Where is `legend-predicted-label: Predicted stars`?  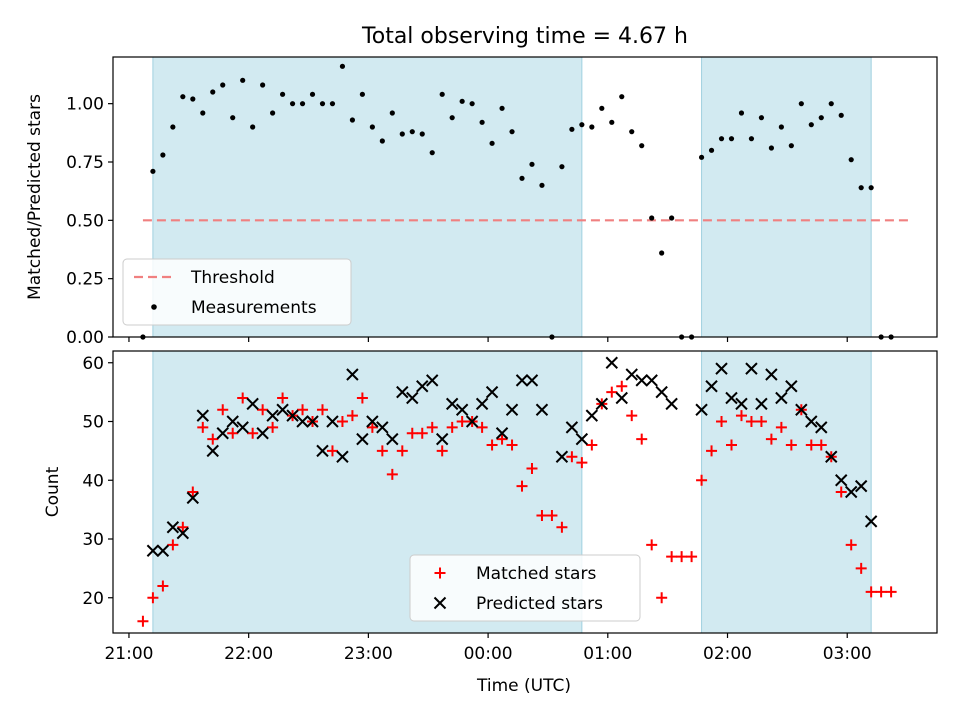
legend-predicted-label: Predicted stars is located at coordinates (539, 604).